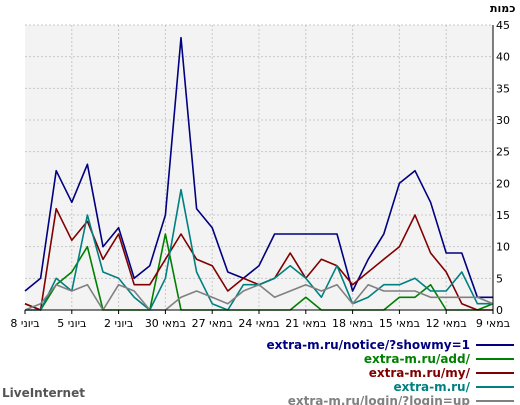  Describe the element at coordinates (493, 323) in the screenshot. I see `x-tick-label: 9 במאי` at that location.